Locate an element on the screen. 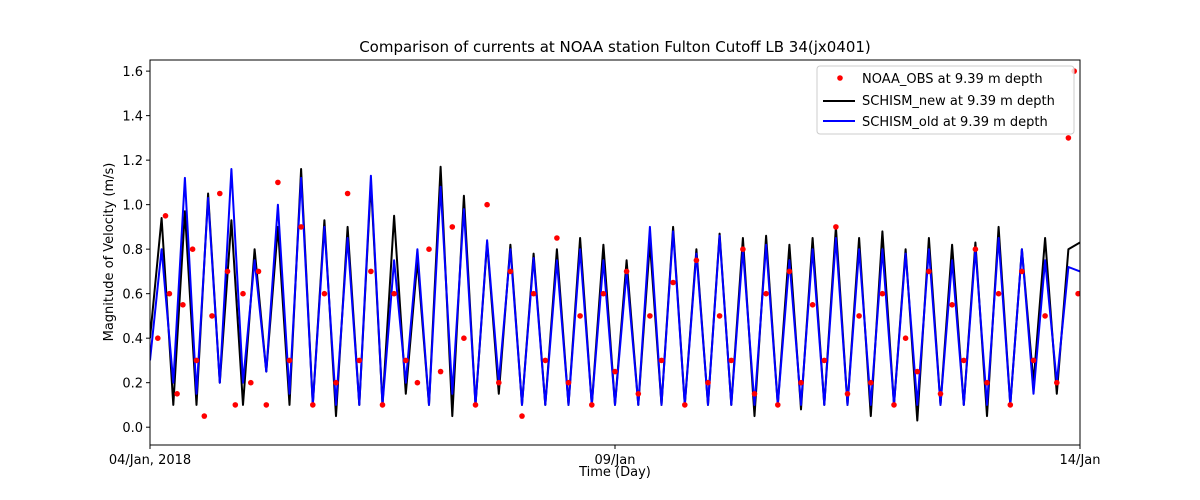 Image resolution: width=1200 pixels, height=500 pixels. x-tick-label: 14/Jan is located at coordinates (1080, 460).